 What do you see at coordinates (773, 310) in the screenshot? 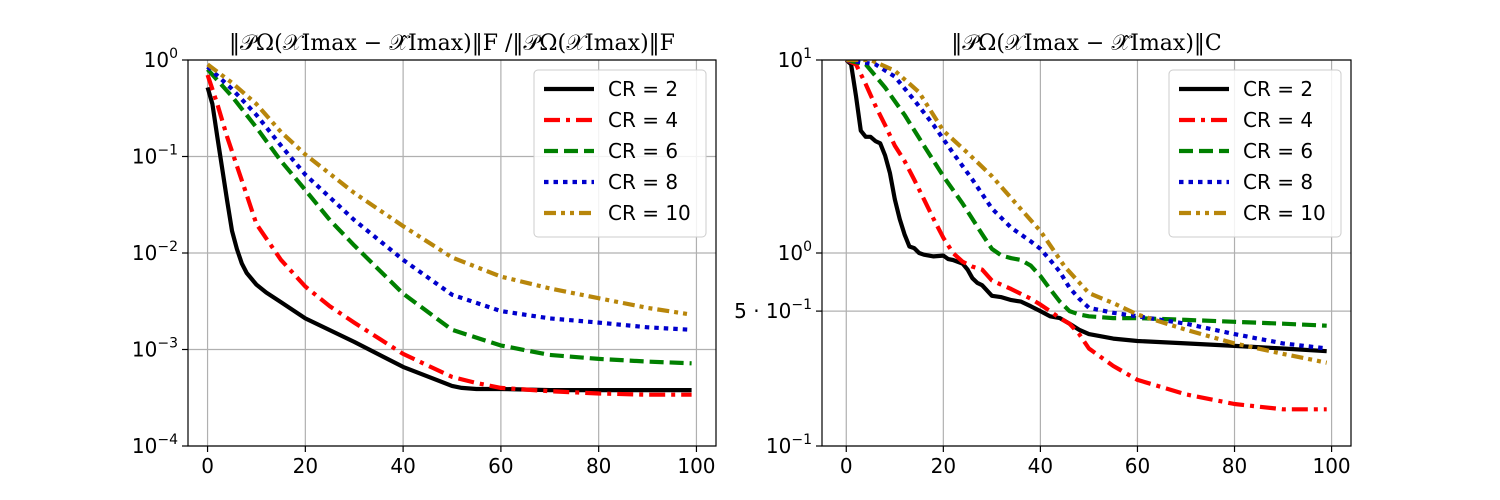
I see `y-tick-label: 5 · 10⁻¹` at bounding box center [773, 310].